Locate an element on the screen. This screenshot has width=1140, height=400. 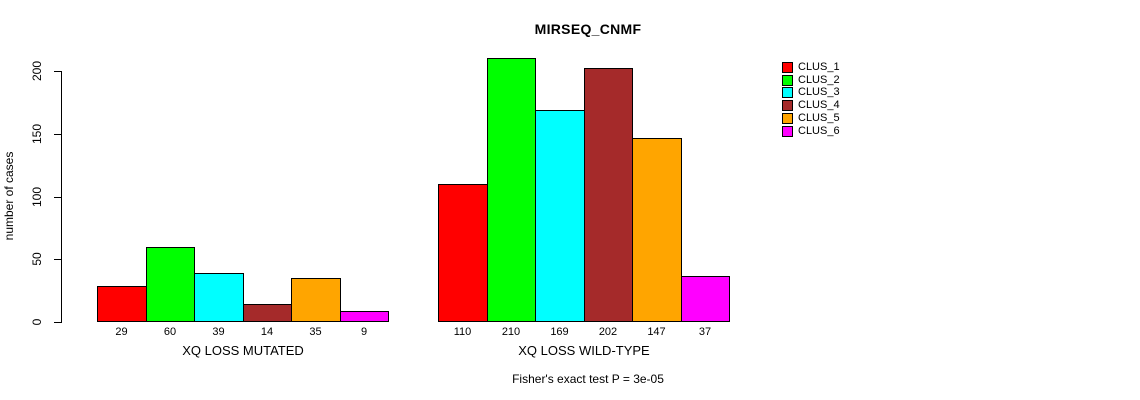
legend-item: CLUS_4 is located at coordinates (811, 105).